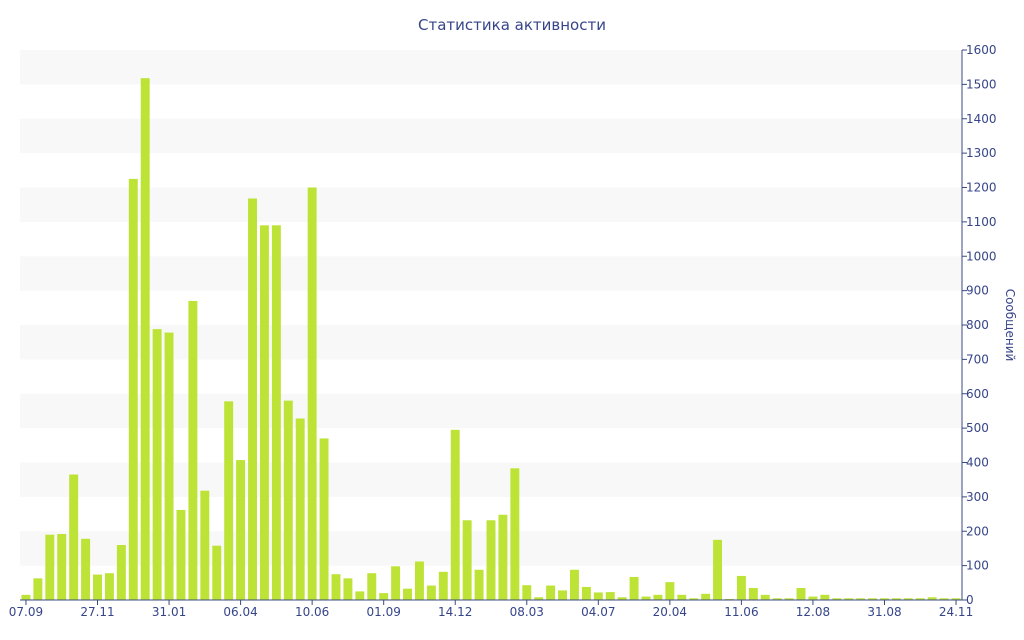 Image resolution: width=1024 pixels, height=640 pixels. Describe the element at coordinates (981, 256) in the screenshot. I see `y-tick-label: 1000` at that location.